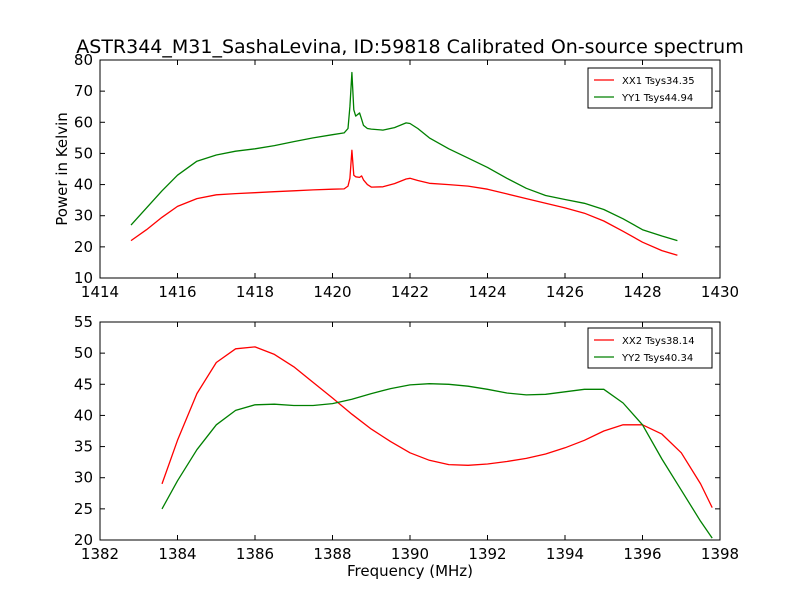  What do you see at coordinates (404, 202) in the screenshot?
I see `series-line-xx1` at bounding box center [404, 202].